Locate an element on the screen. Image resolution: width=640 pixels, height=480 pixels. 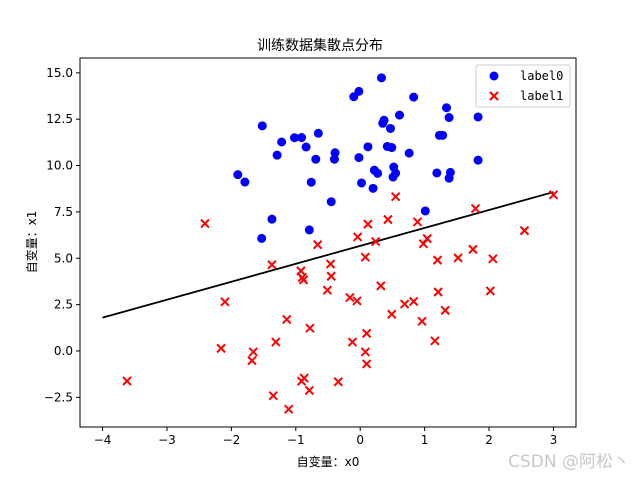
x-tick-label: −2 is located at coordinates (232, 440).